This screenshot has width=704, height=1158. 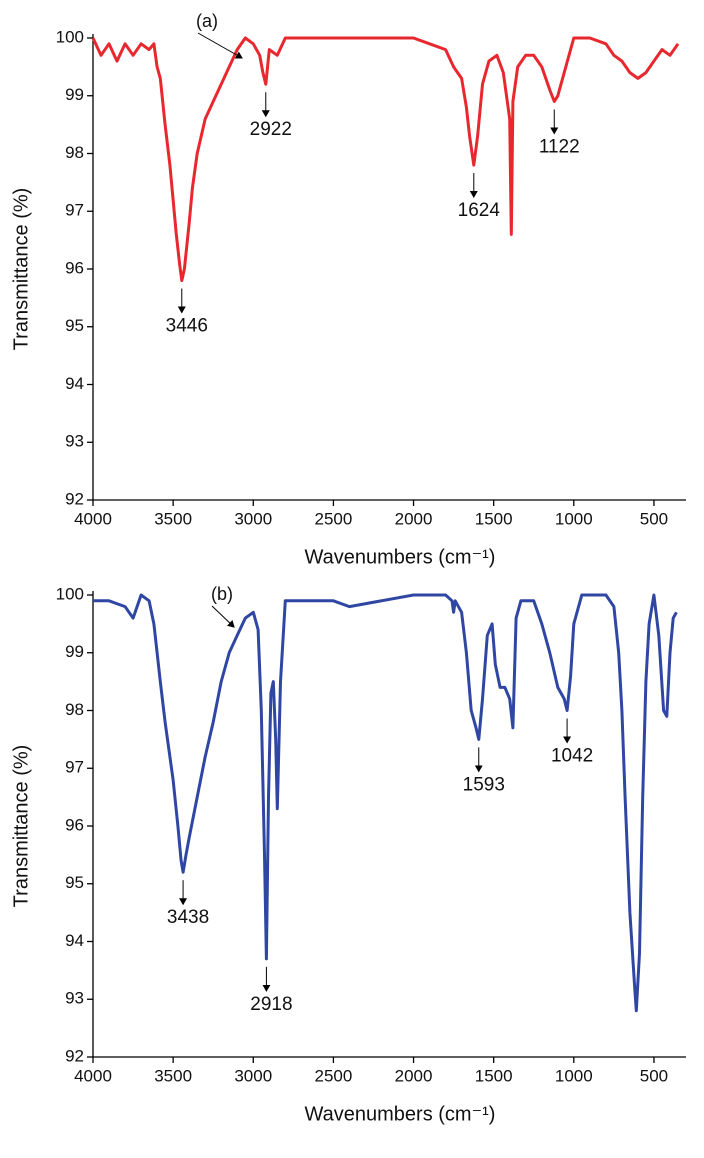 I want to click on peak-label: 2922, so click(x=271, y=129).